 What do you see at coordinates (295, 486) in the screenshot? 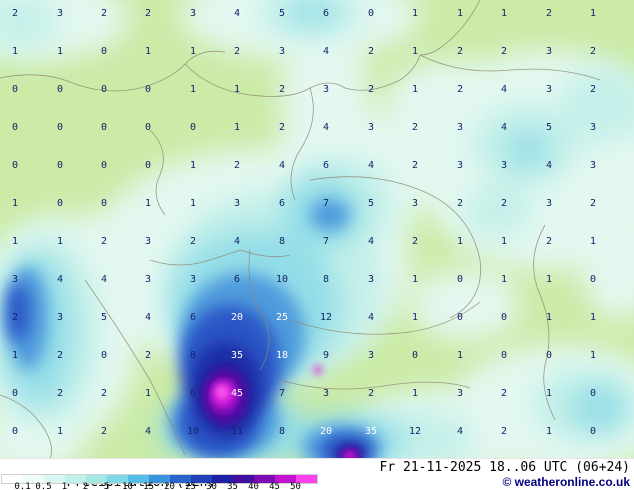
I see `scale-label: 50` at bounding box center [295, 486].